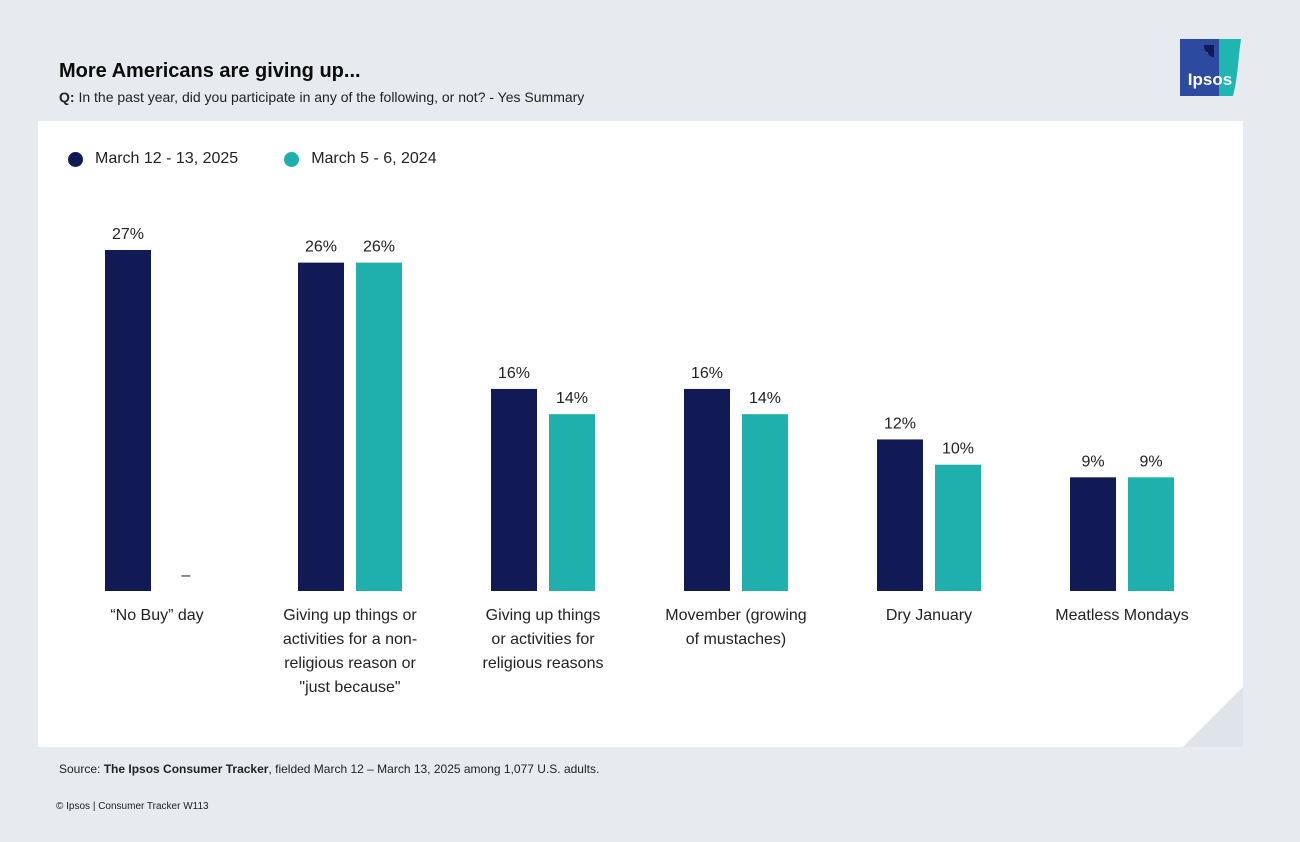  I want to click on legend-swatch-2025, so click(75, 159).